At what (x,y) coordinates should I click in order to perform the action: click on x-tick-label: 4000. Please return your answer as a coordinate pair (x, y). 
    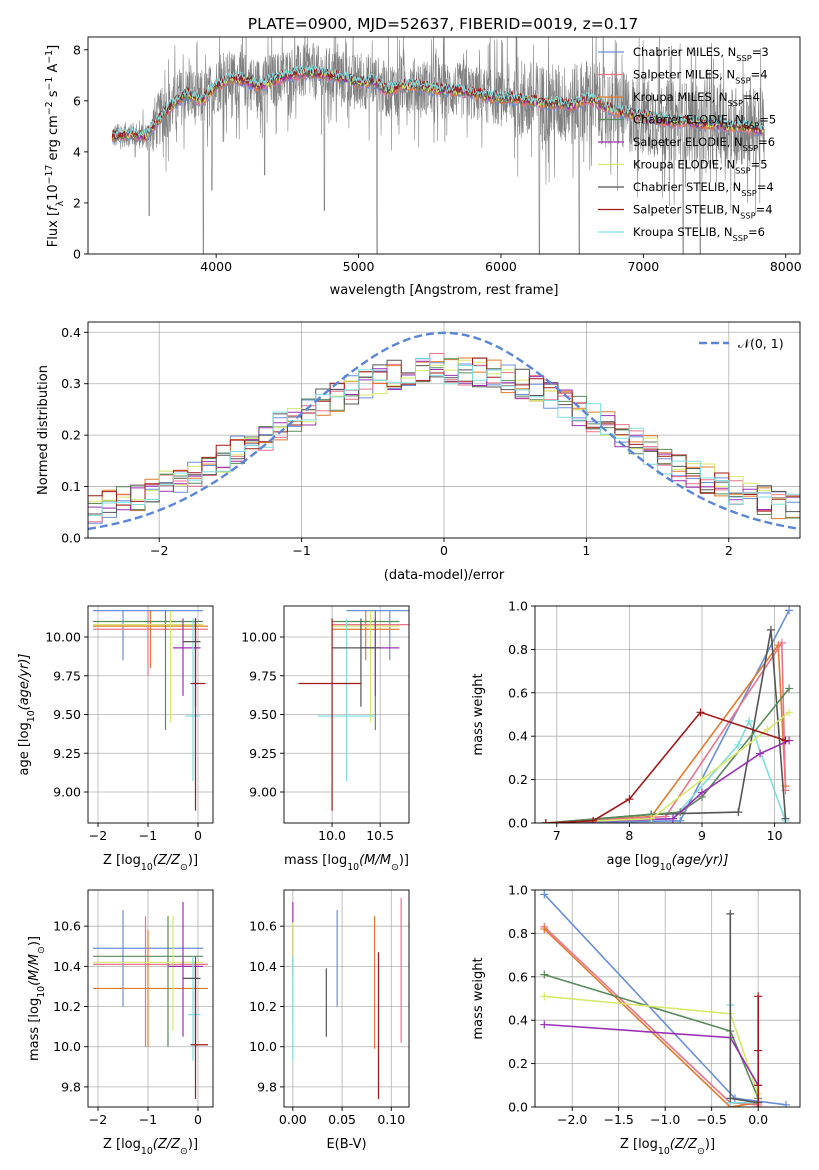
    Looking at the image, I should click on (216, 266).